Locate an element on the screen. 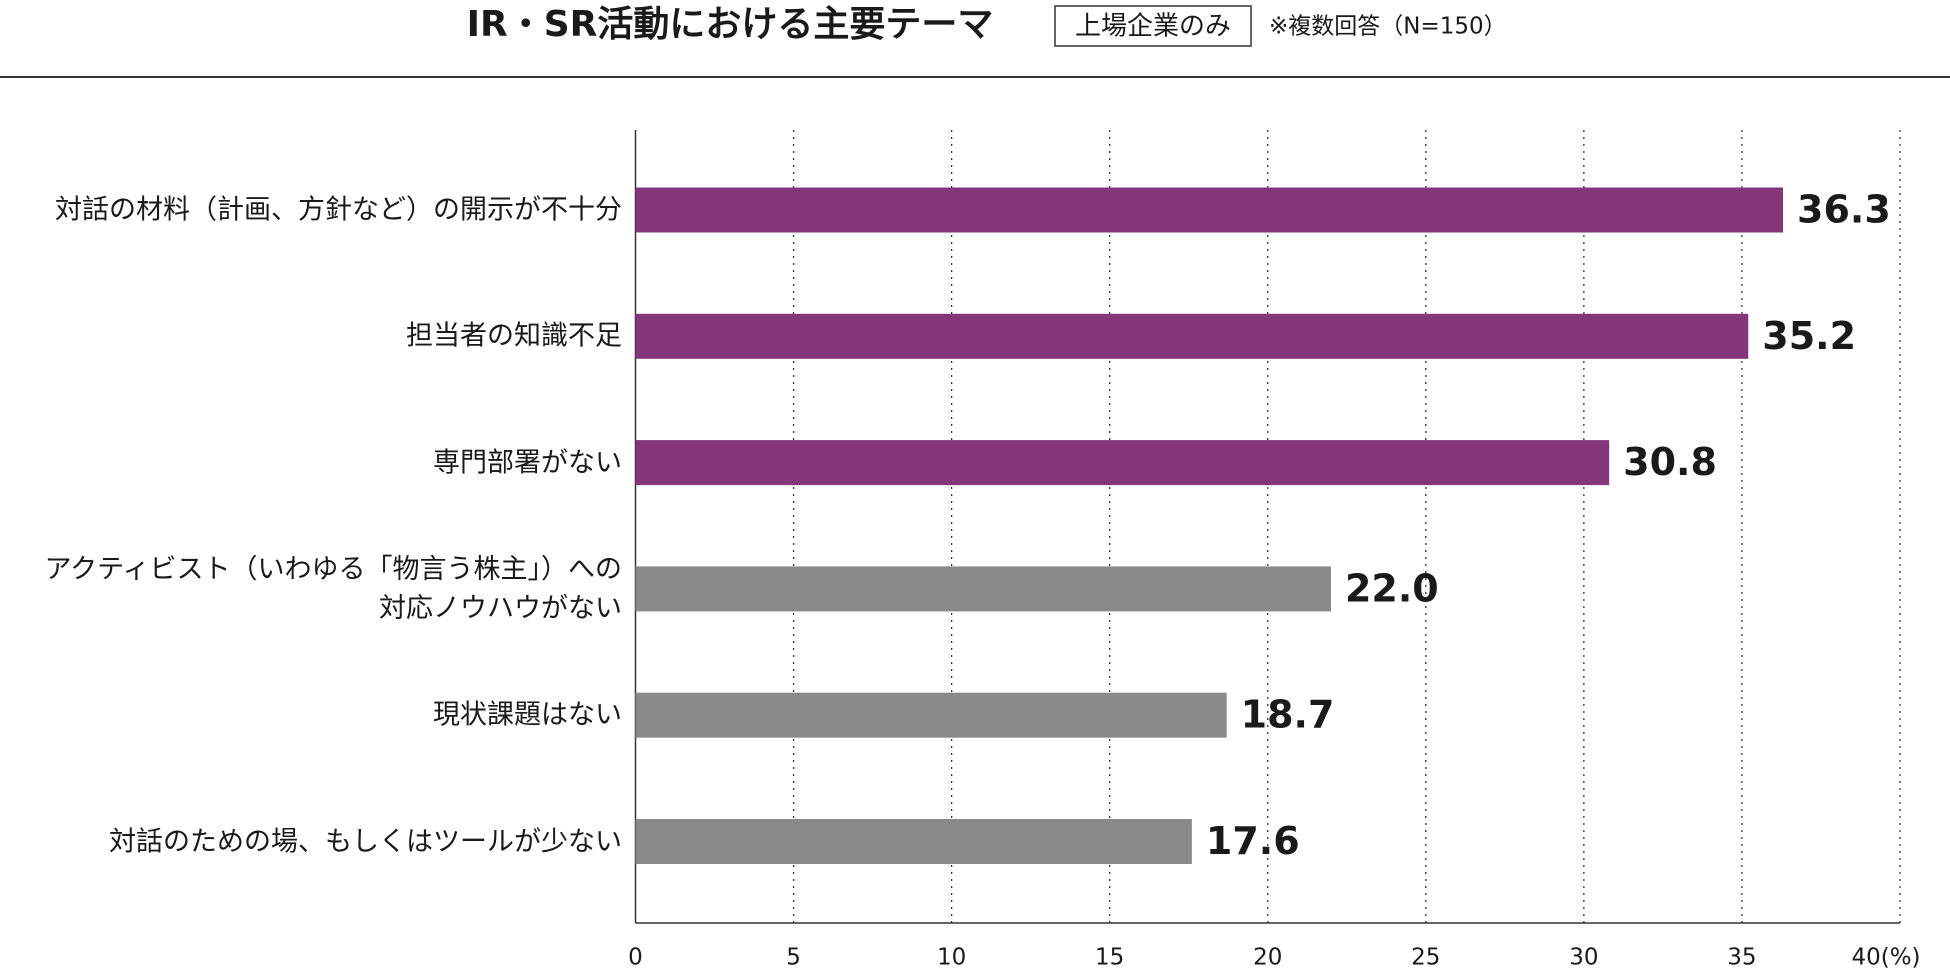 The height and width of the screenshot is (974, 1950). x-tick-label: 0 is located at coordinates (635, 958).